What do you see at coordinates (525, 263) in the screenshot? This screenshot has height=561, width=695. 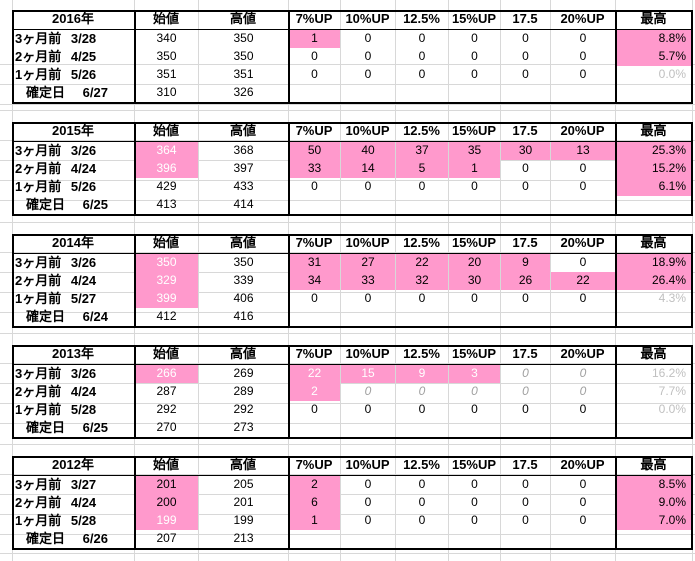 I see `cell-c175: 9` at bounding box center [525, 263].